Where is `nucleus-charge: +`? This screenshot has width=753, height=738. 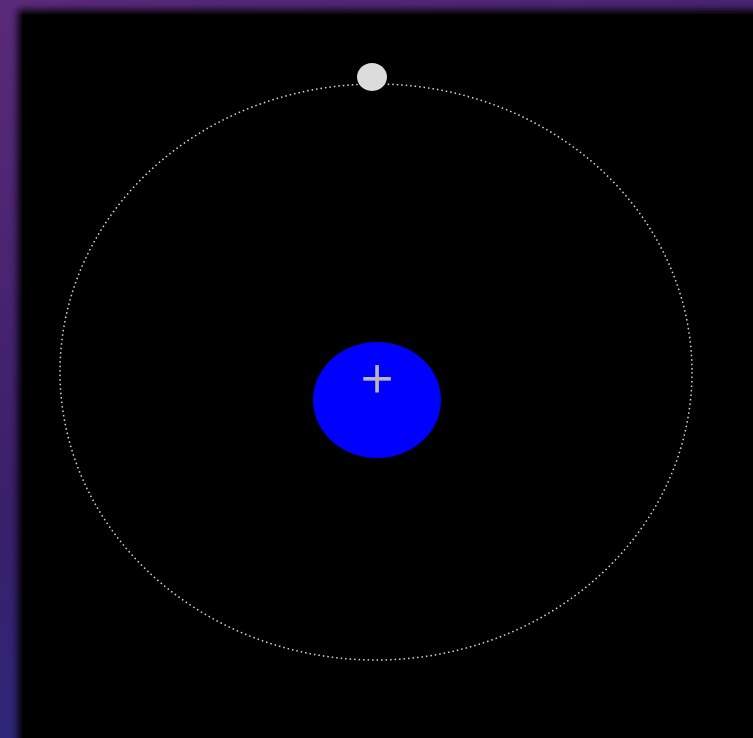
nucleus-charge: + is located at coordinates (377, 378).